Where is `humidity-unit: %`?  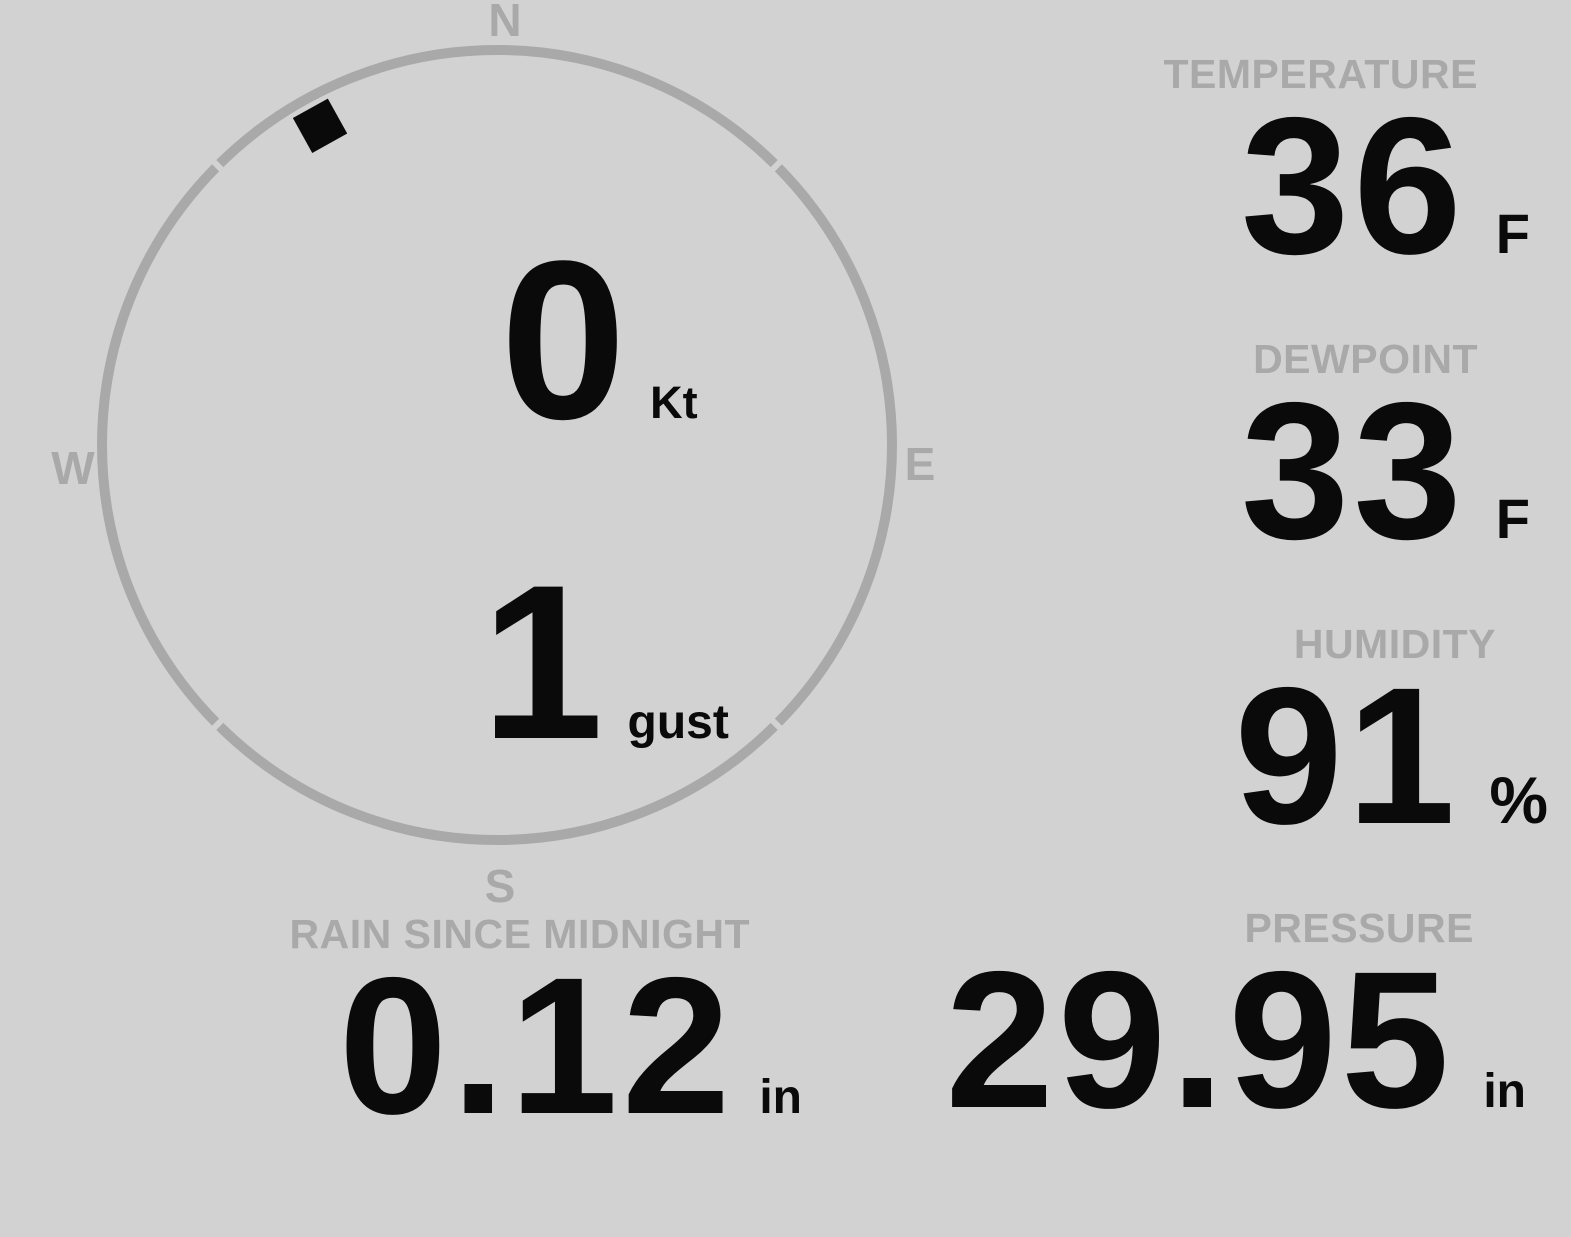 humidity-unit: % is located at coordinates (1518, 800).